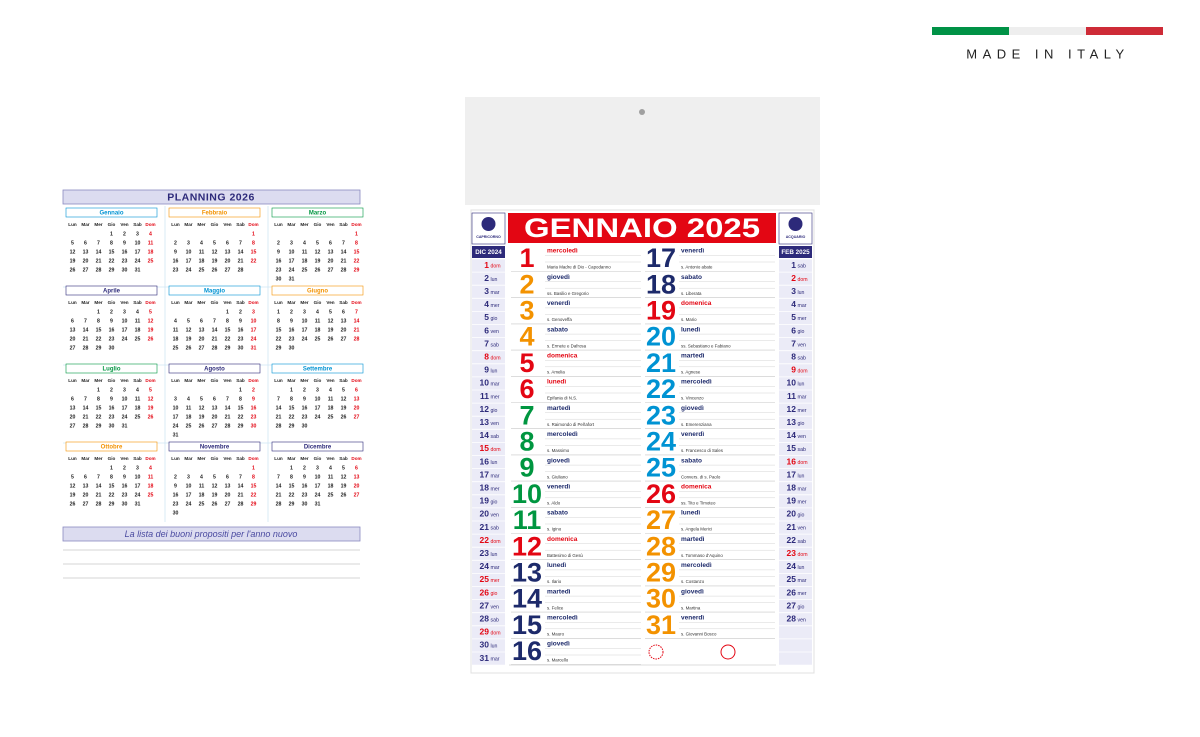 This screenshot has width=1200, height=737. I want to click on month-name-box, so click(317, 290).